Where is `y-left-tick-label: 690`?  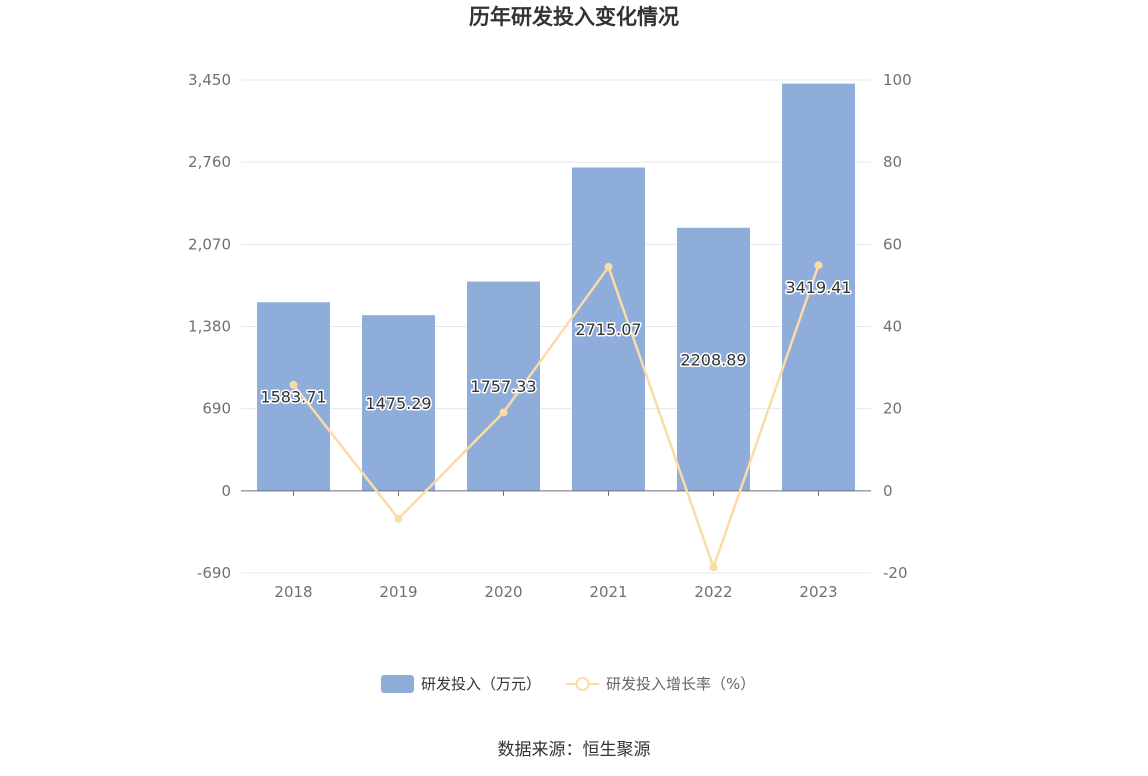
y-left-tick-label: 690 is located at coordinates (216, 409).